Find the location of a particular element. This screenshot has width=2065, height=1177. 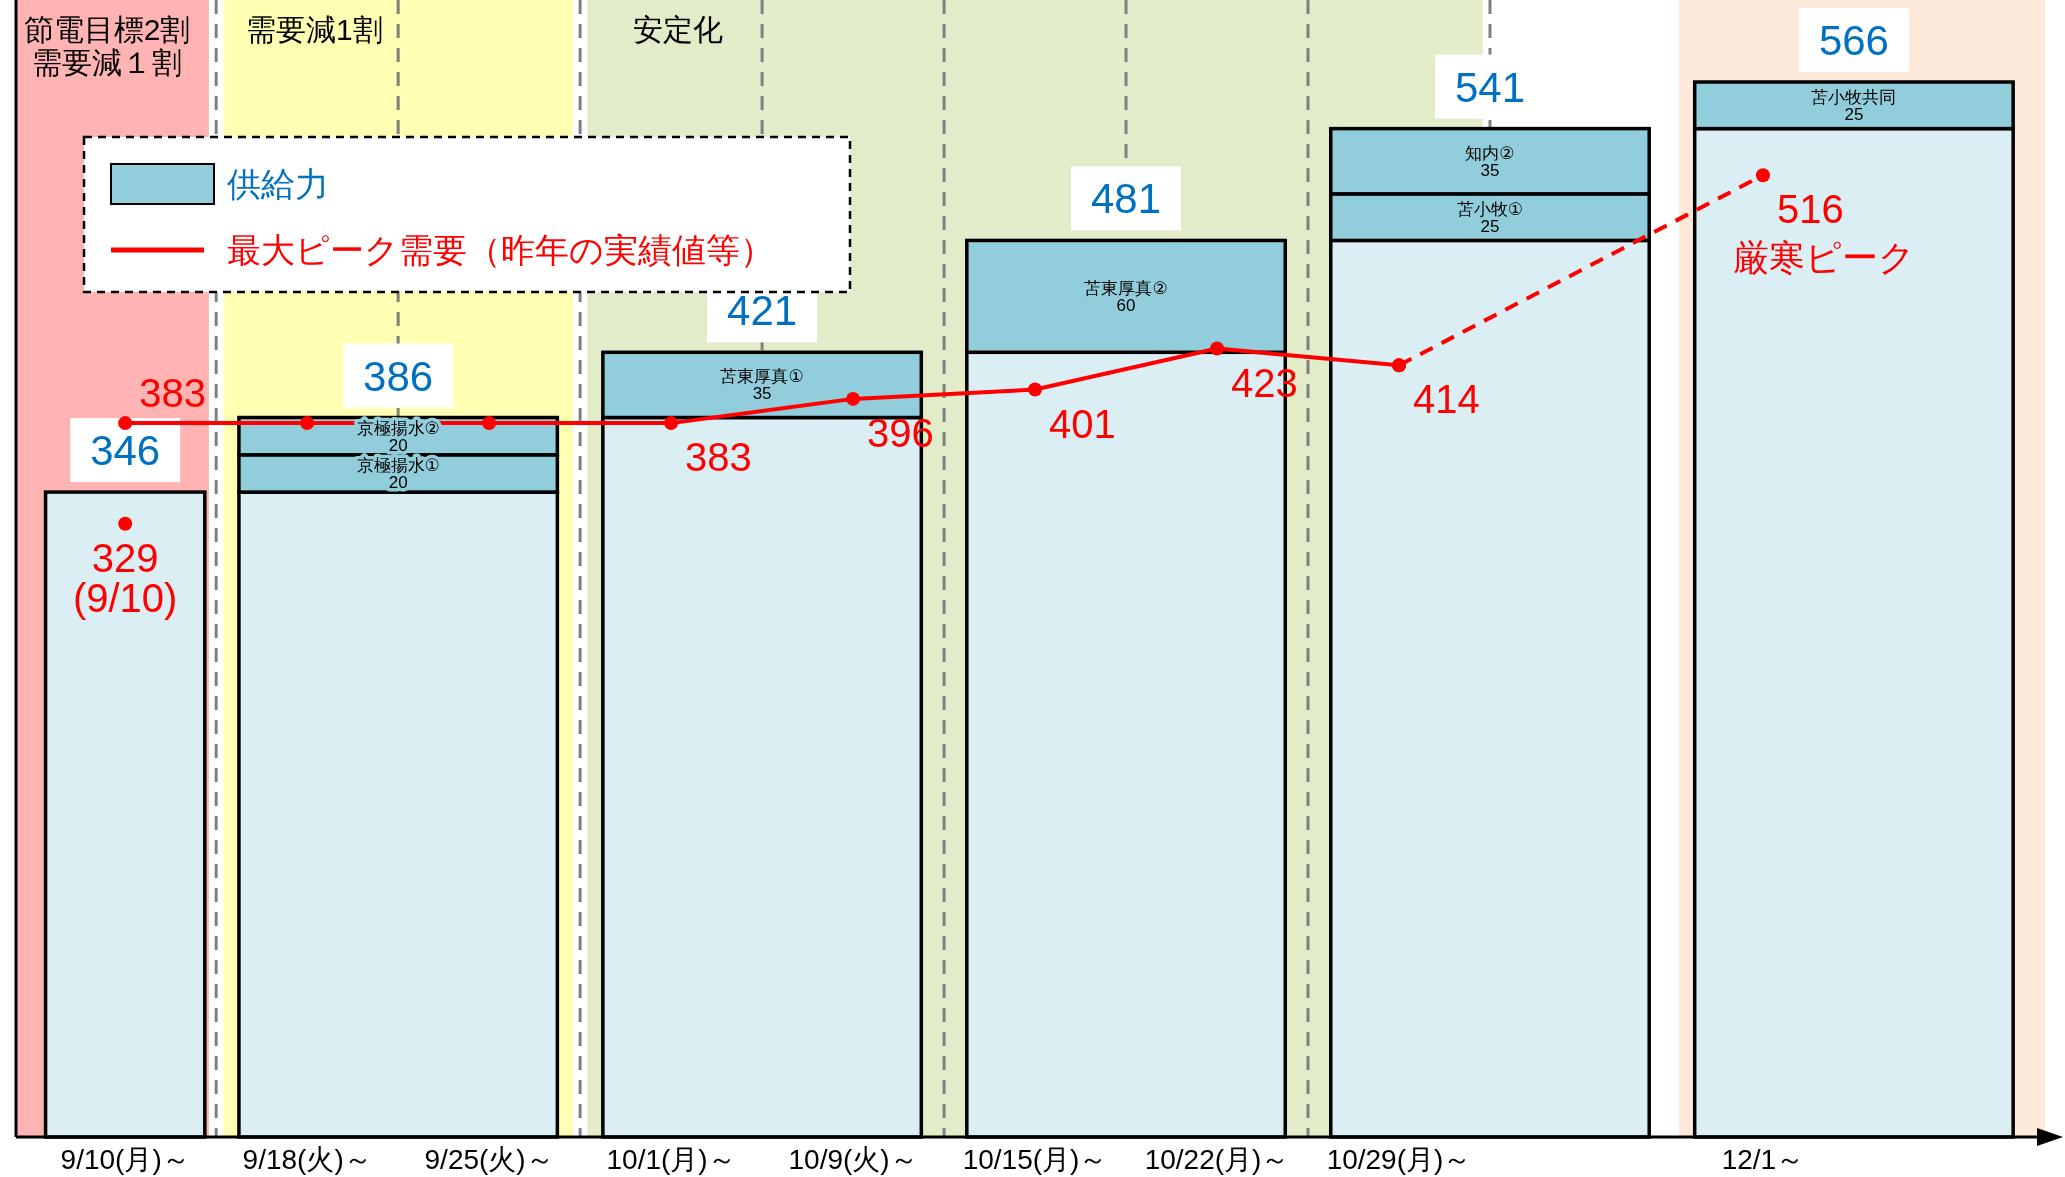

total-label: 481 is located at coordinates (1126, 198).